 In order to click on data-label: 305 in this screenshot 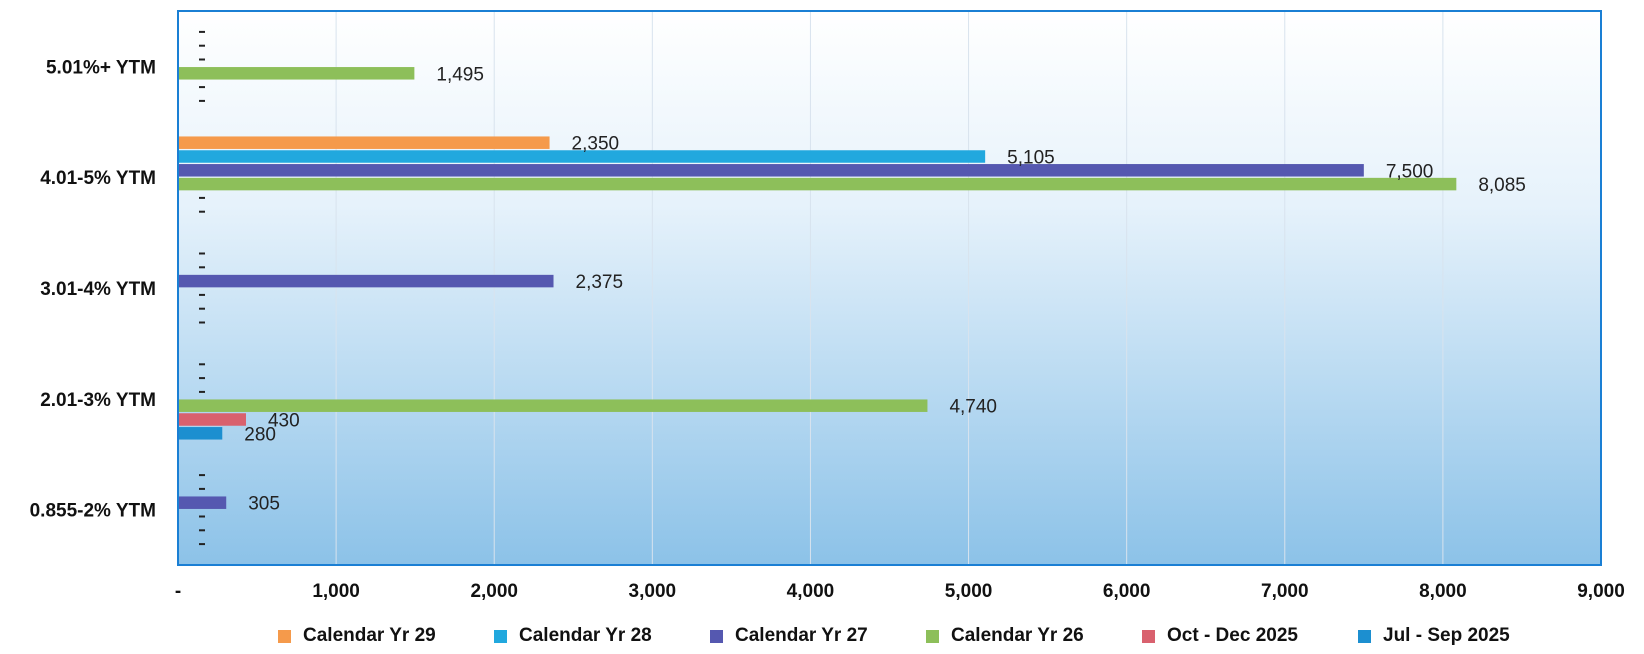, I will do `click(264, 504)`.